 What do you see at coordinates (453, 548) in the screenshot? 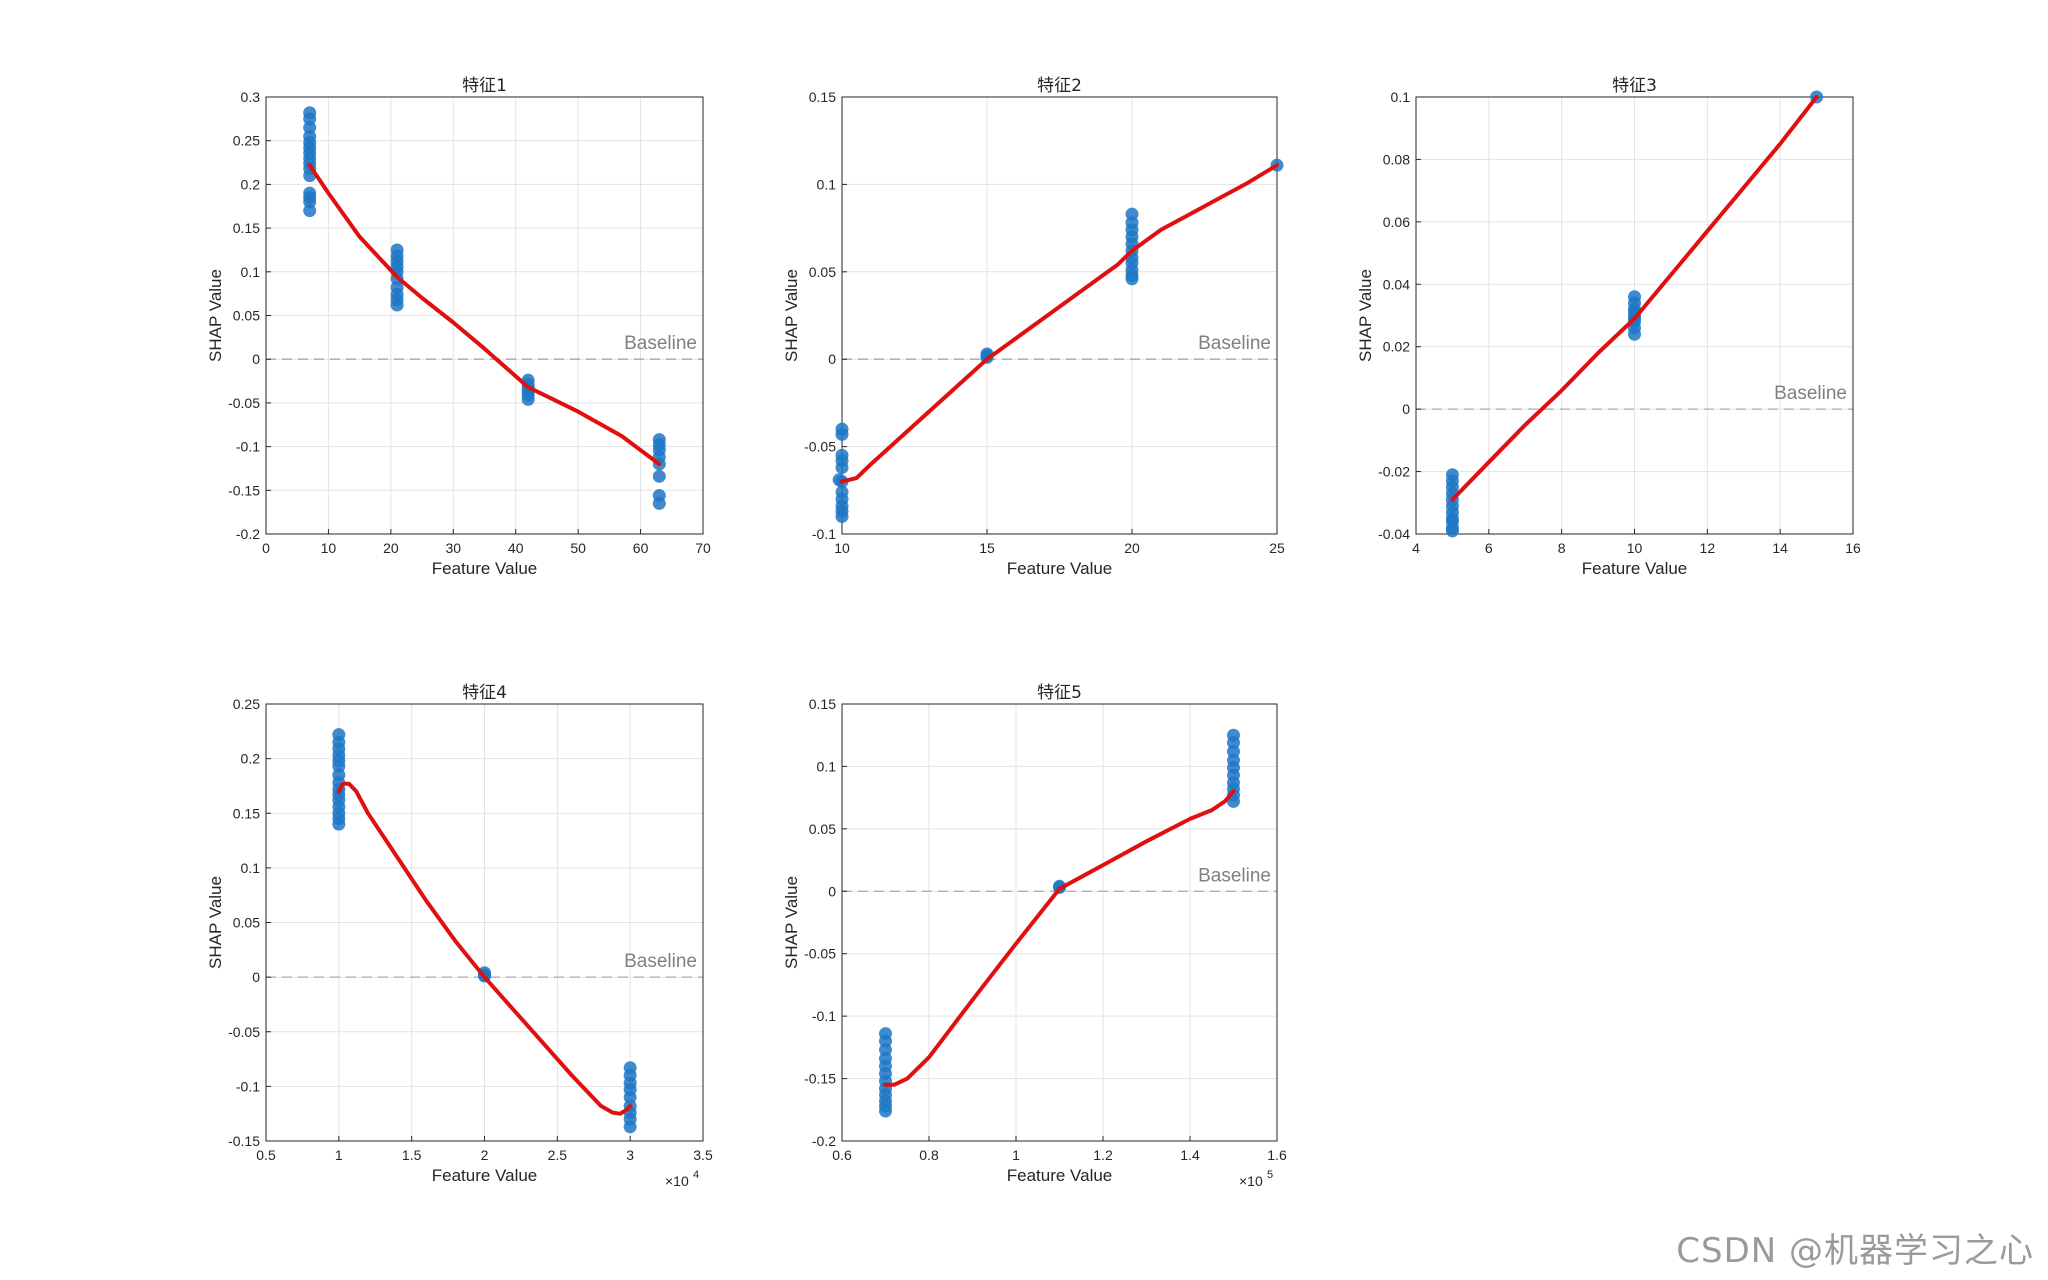
I see `x-tick-label: 30` at bounding box center [453, 548].